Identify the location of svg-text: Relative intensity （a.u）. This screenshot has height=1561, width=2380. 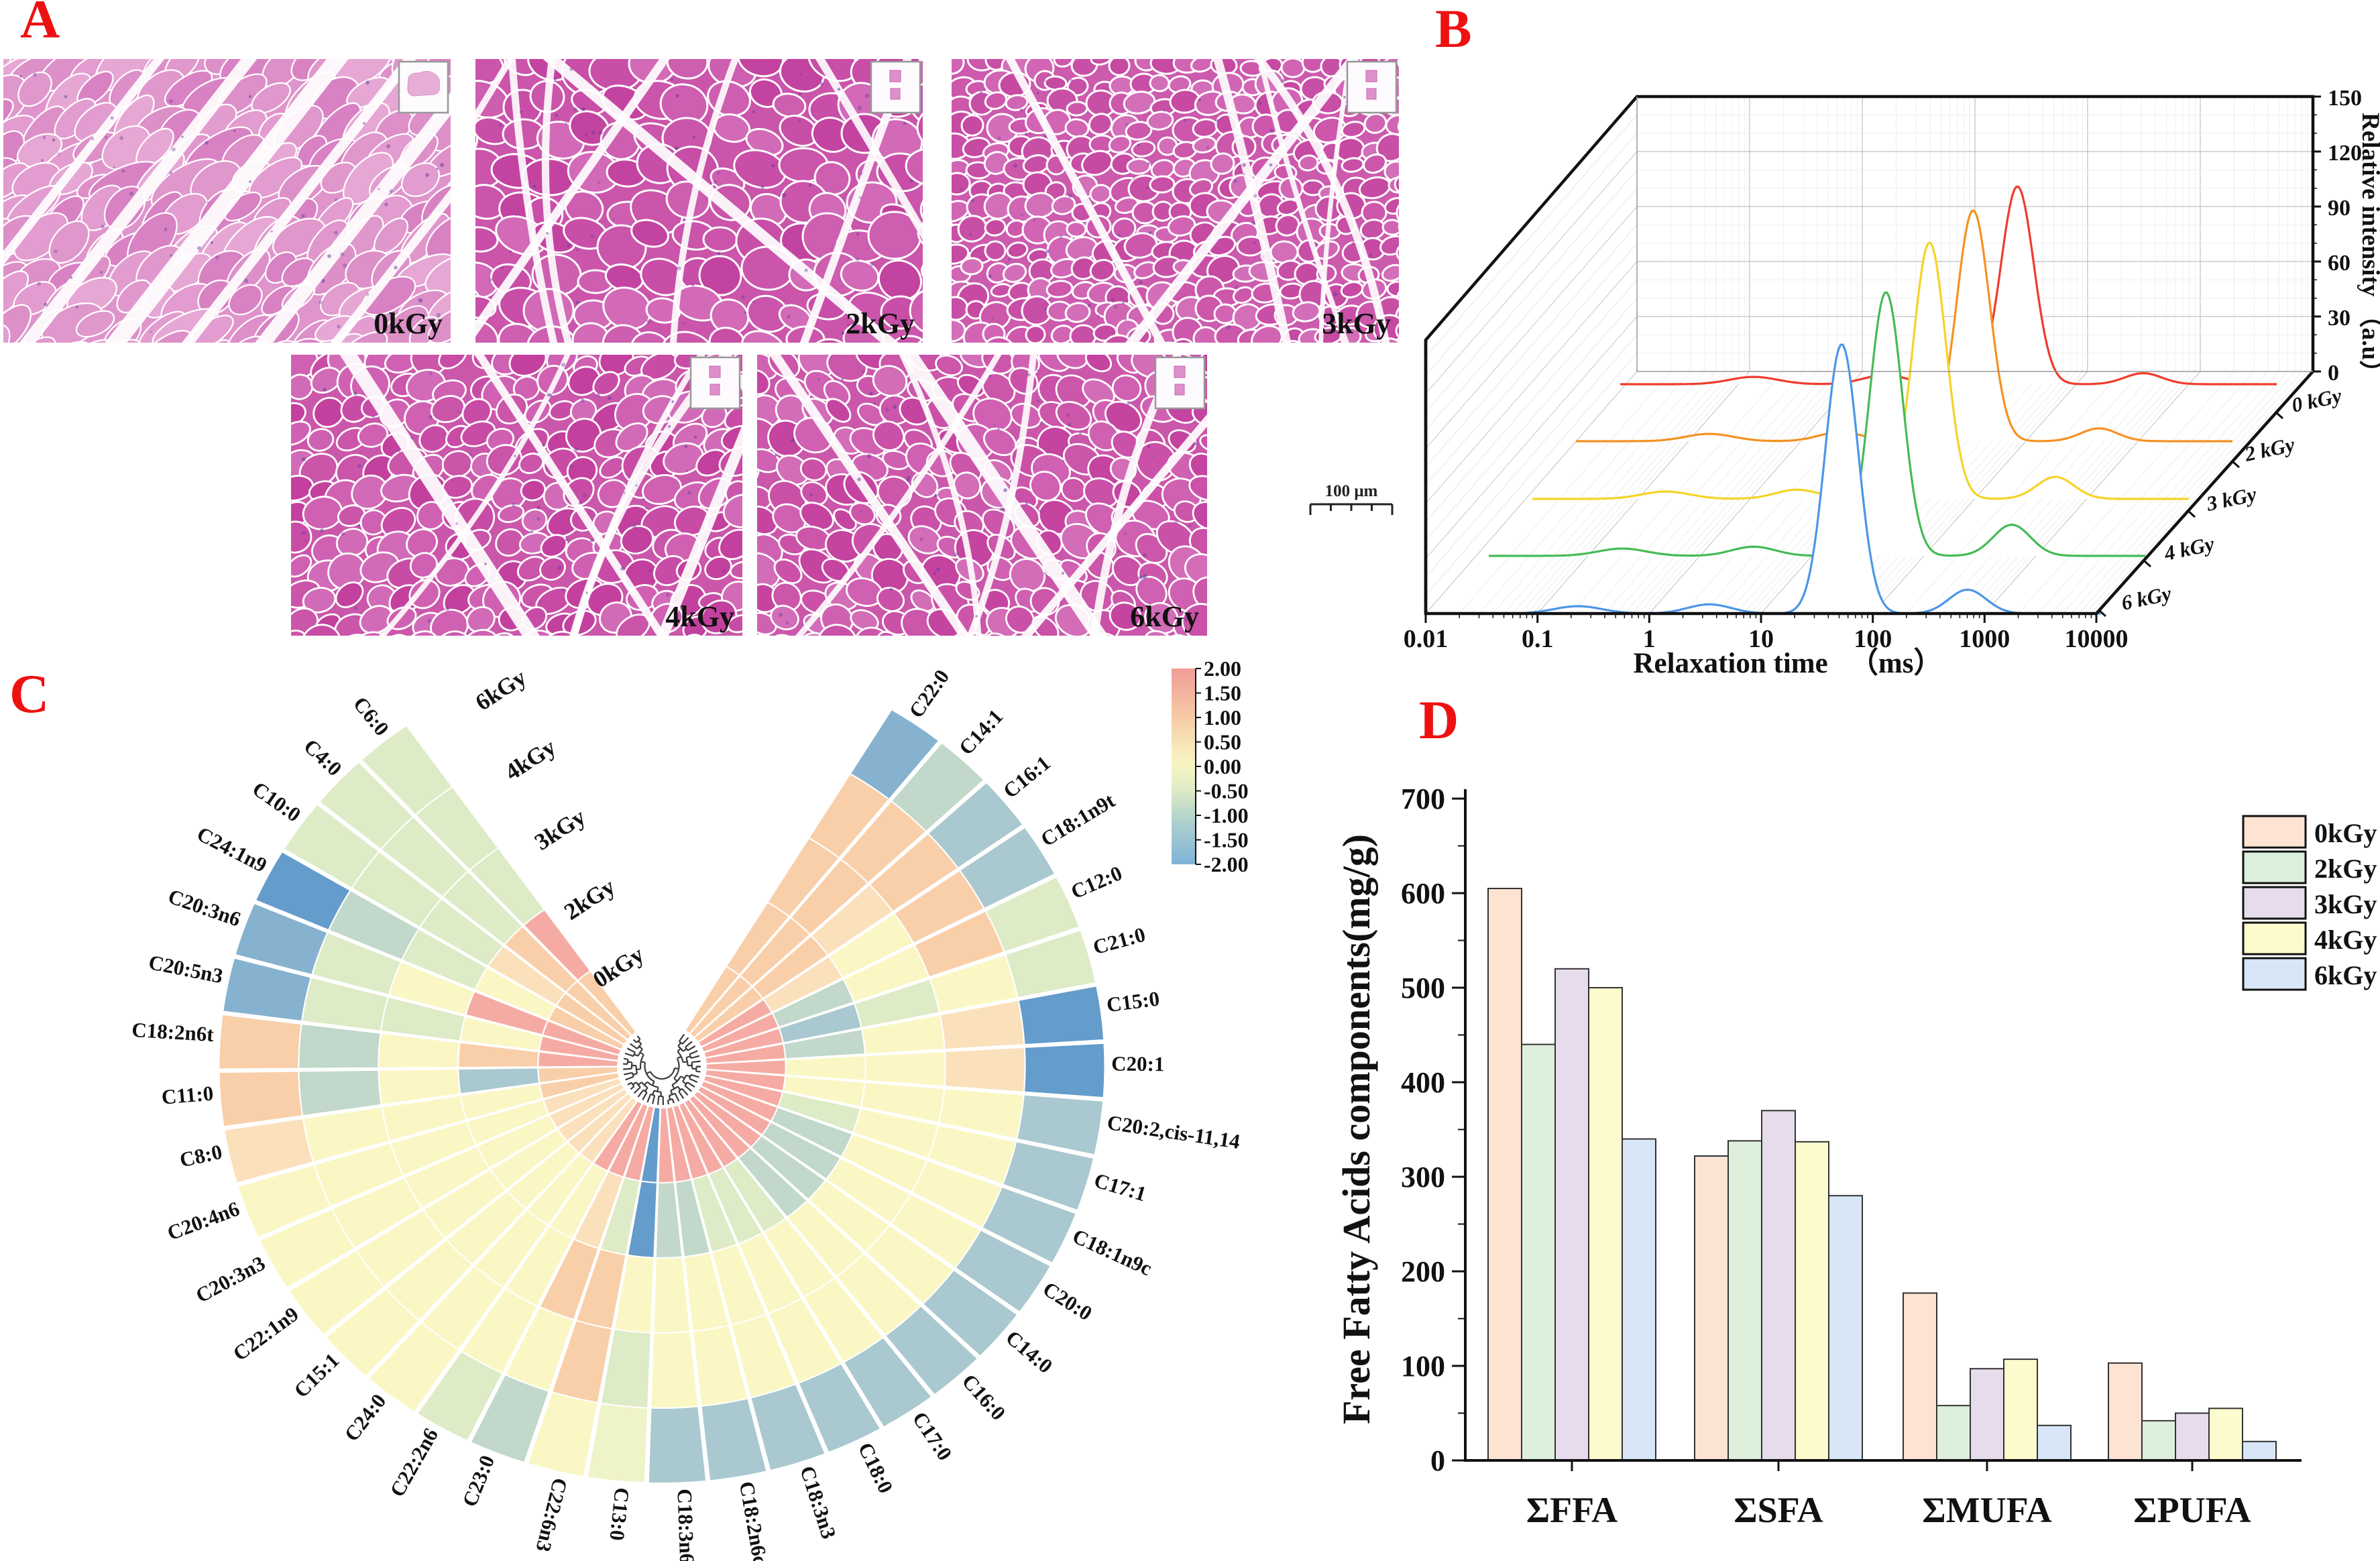
(2368, 249).